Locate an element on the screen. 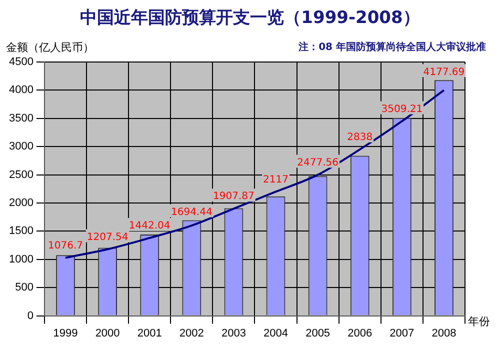 Image resolution: width=500 pixels, height=347 pixels. x-tick-label: 2004 is located at coordinates (276, 333).